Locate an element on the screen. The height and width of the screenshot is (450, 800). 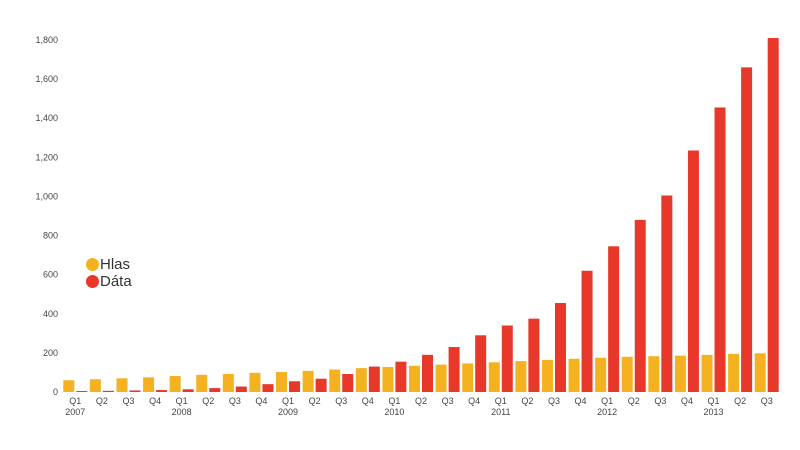
y-tick-label: 600 is located at coordinates (50, 275).